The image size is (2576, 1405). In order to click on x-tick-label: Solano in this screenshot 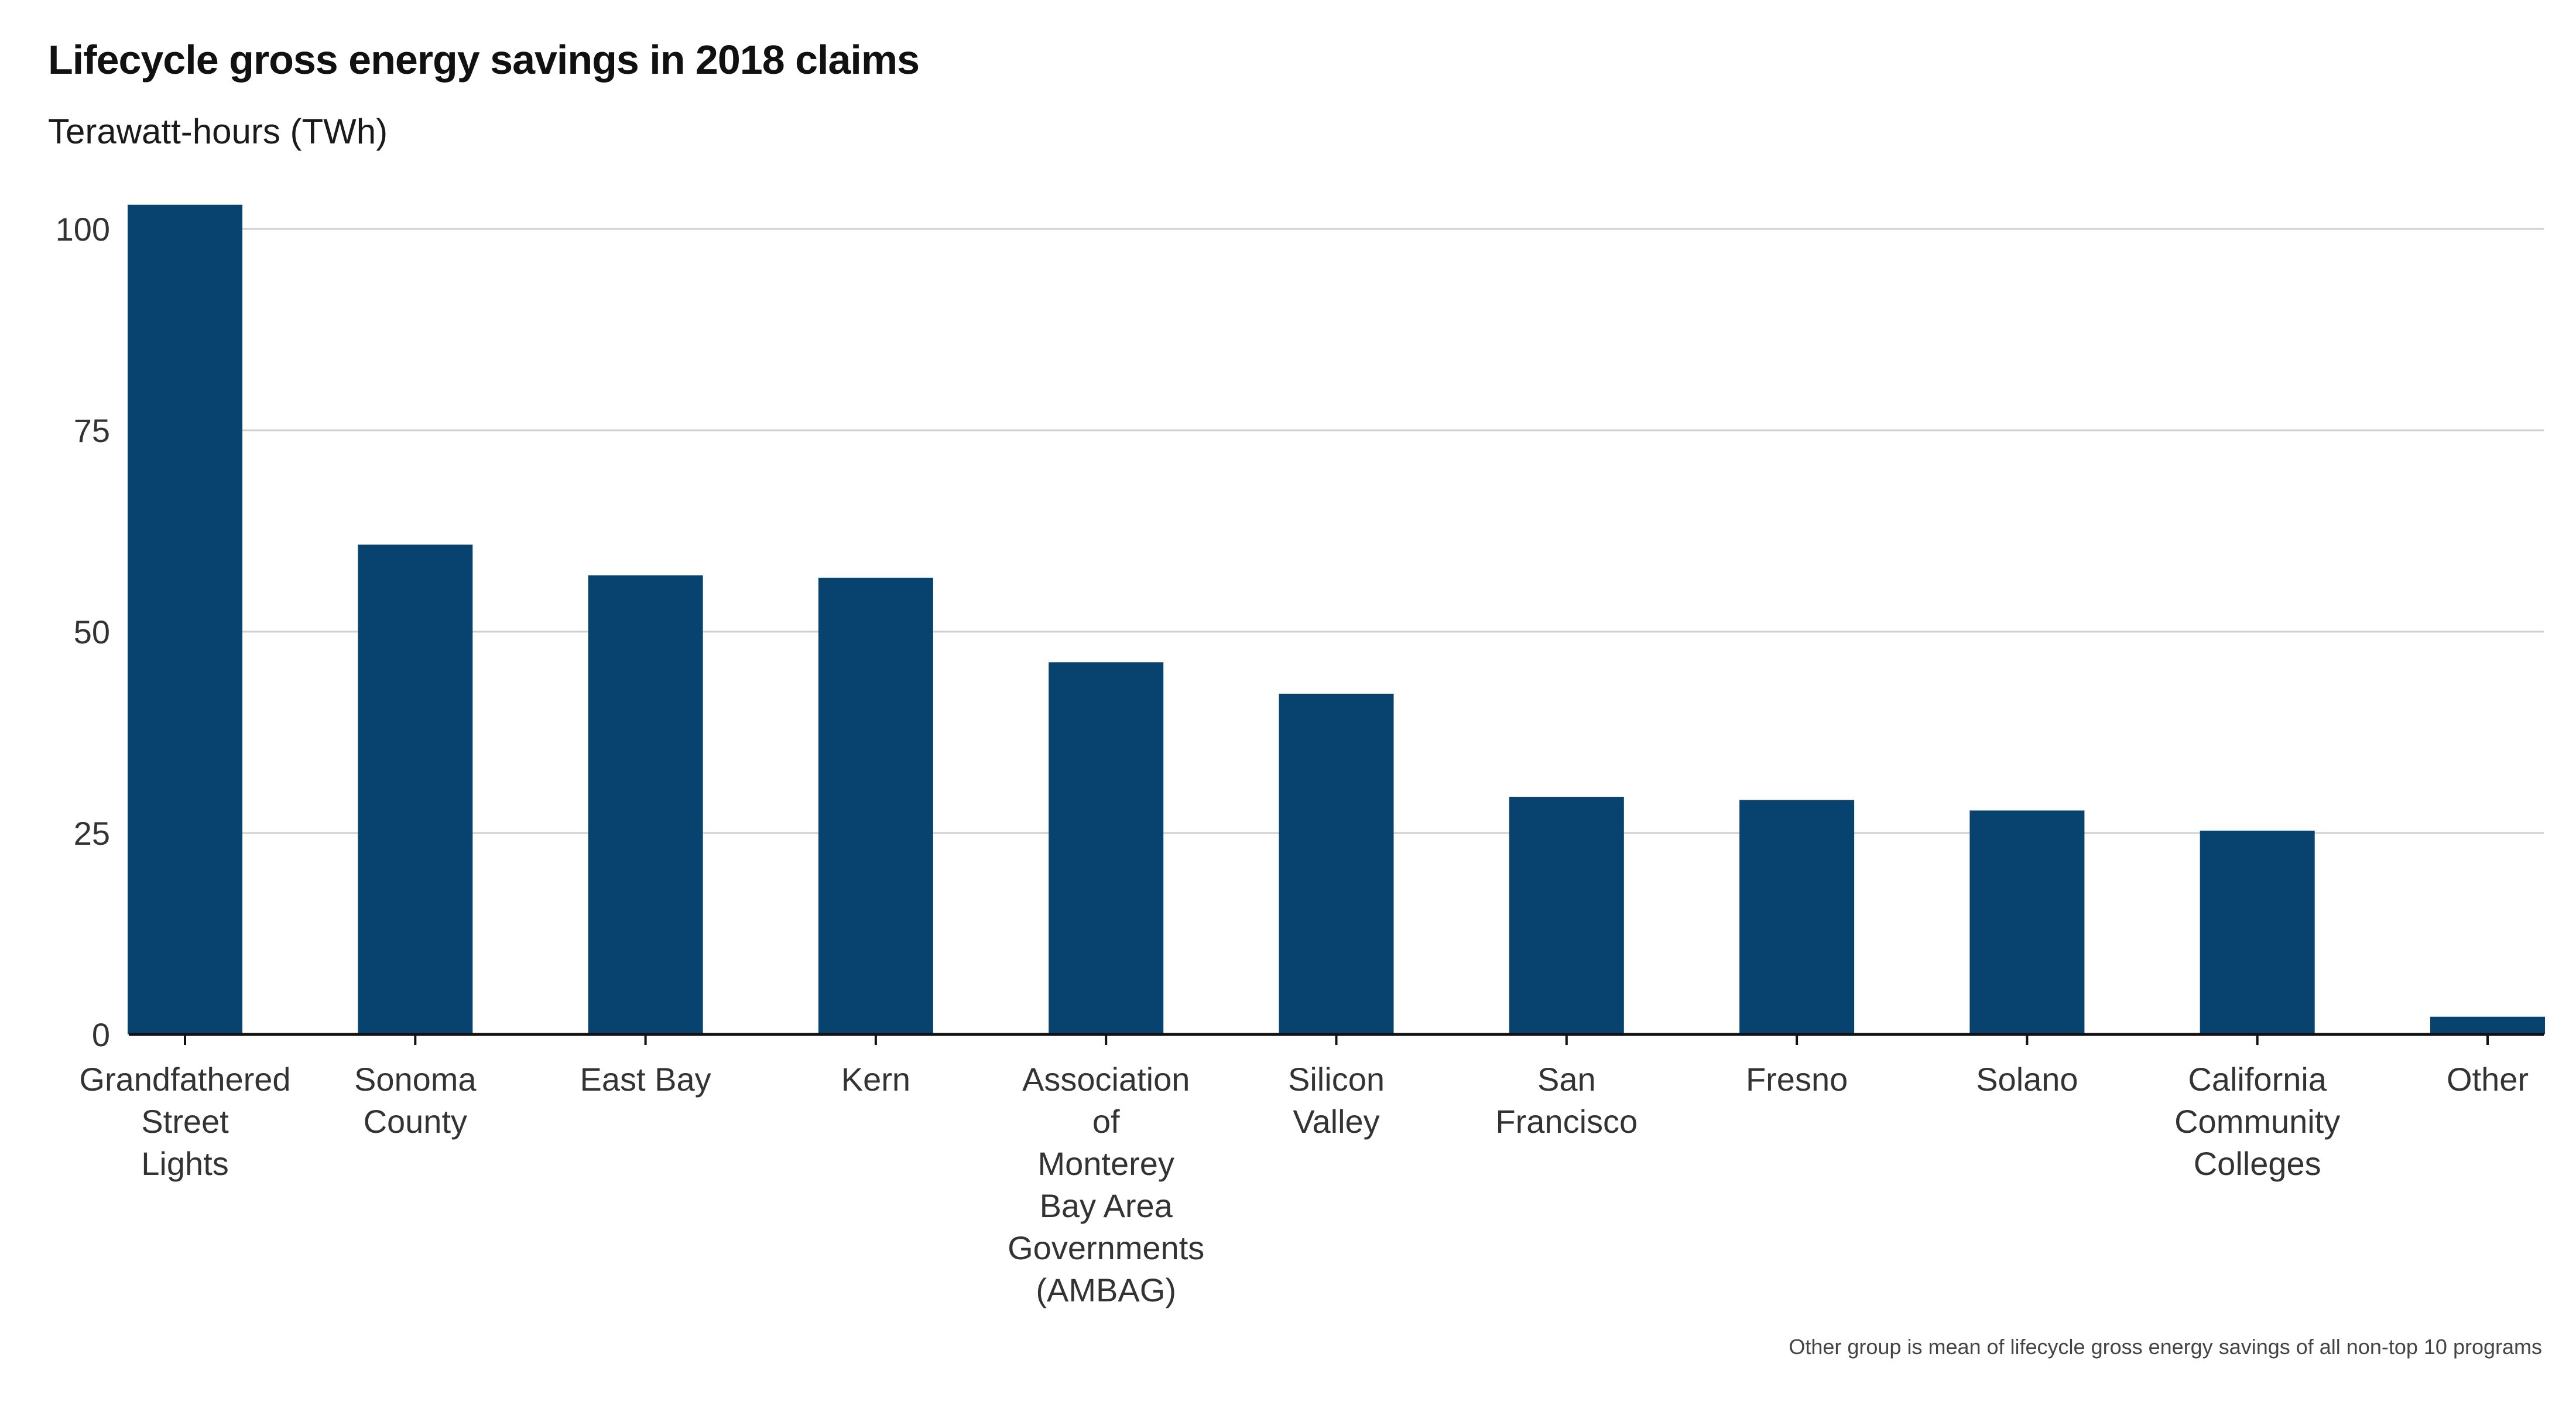, I will do `click(2027, 1079)`.